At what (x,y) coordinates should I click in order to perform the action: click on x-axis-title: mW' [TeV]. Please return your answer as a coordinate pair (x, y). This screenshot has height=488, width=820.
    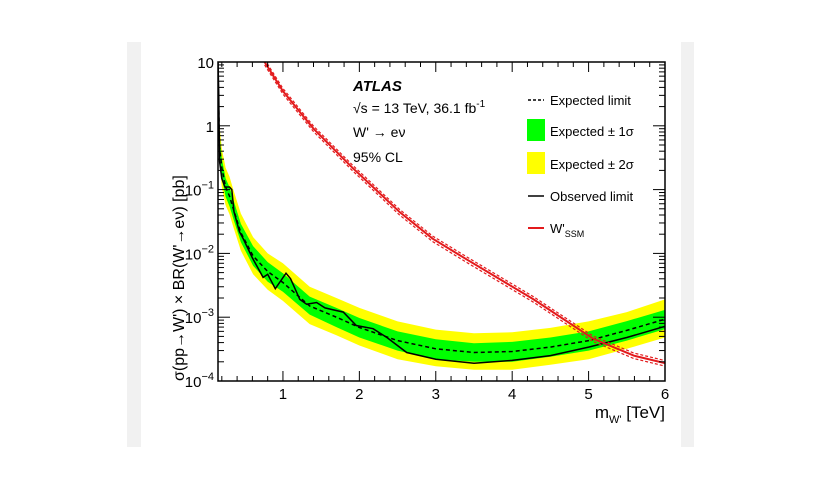
    Looking at the image, I should click on (630, 414).